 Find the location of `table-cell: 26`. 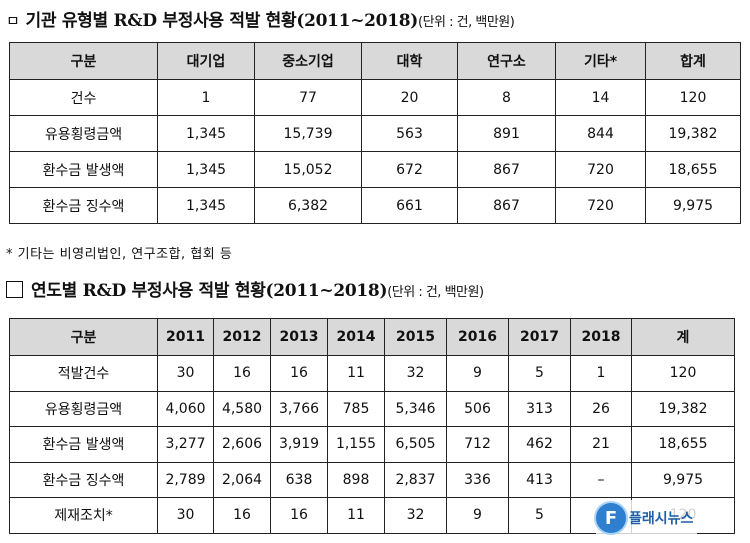

table-cell: 26 is located at coordinates (601, 408).